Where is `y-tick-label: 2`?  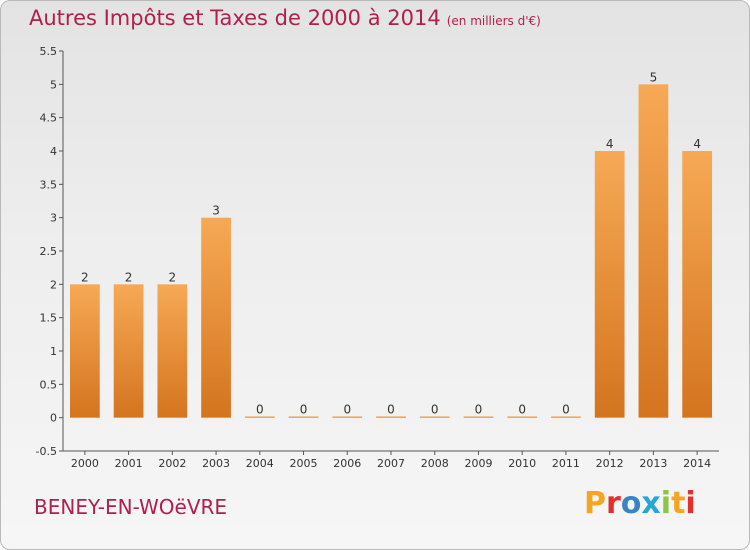 y-tick-label: 2 is located at coordinates (53, 284).